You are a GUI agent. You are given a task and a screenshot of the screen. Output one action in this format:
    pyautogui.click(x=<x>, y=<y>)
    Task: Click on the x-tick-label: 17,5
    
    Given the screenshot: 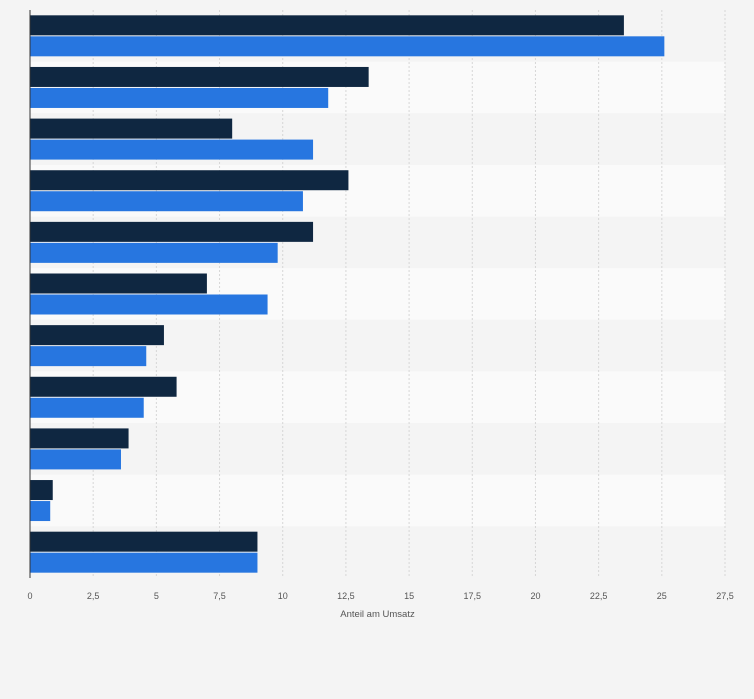 What is the action you would take?
    pyautogui.click(x=473, y=596)
    